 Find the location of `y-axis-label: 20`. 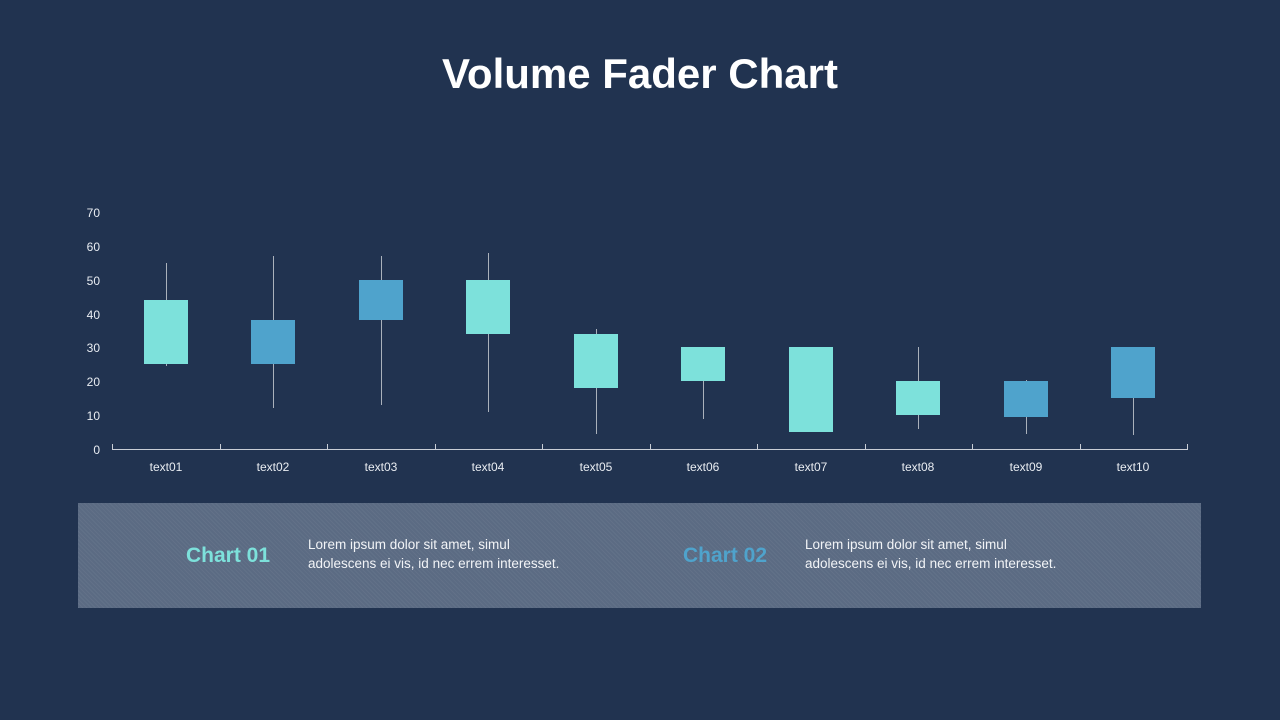

y-axis-label: 20 is located at coordinates (93, 382).